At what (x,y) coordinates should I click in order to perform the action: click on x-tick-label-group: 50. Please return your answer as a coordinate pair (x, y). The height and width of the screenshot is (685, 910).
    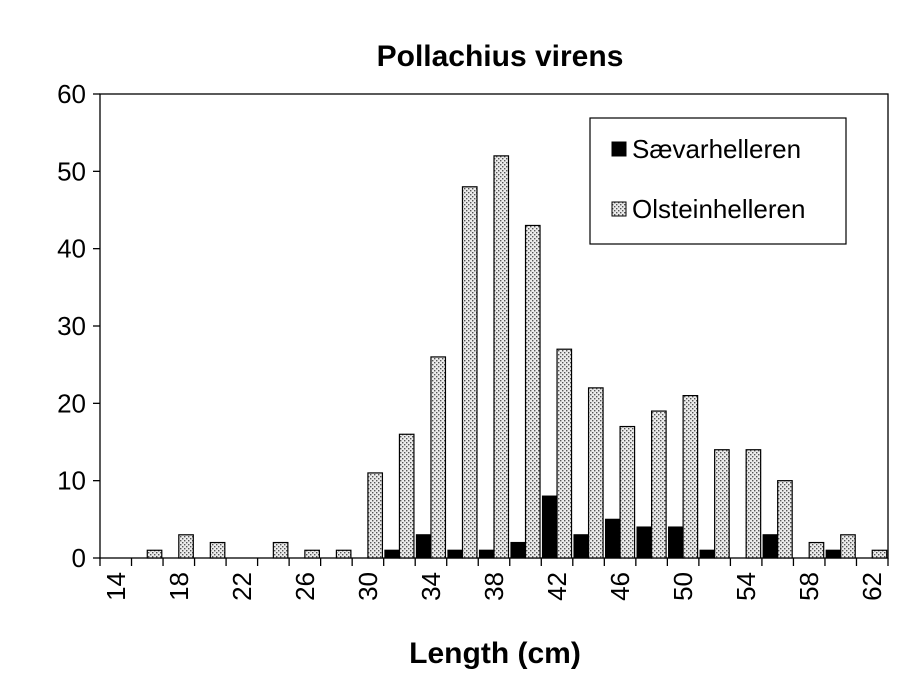
    Looking at the image, I should click on (683, 586).